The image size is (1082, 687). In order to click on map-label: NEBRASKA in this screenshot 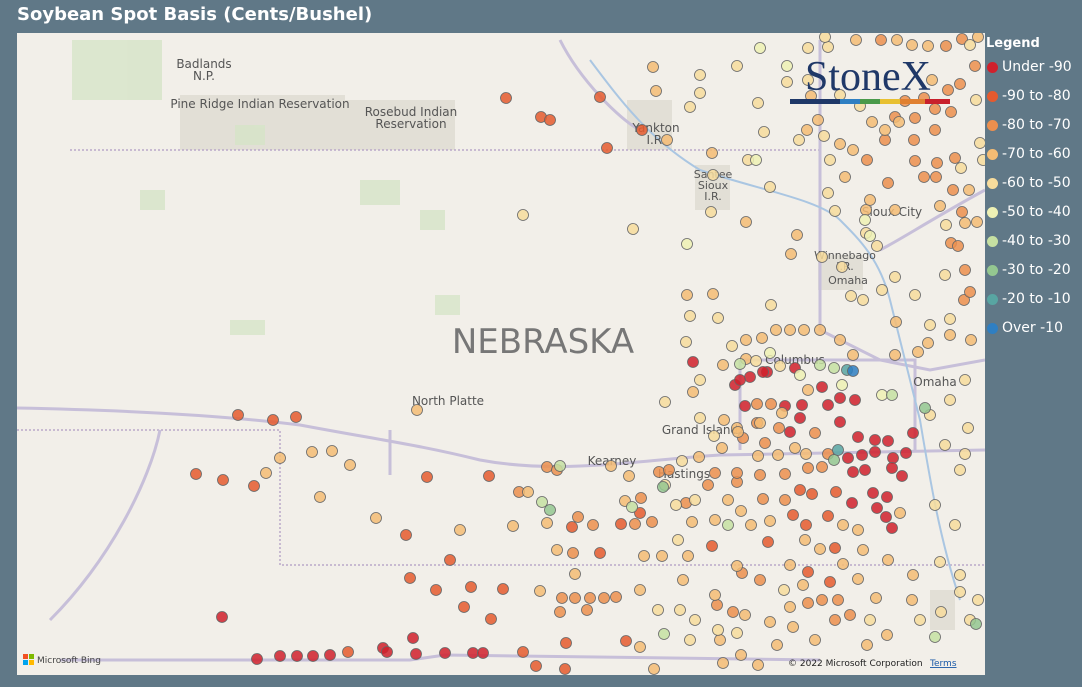, I will do `click(543, 342)`.